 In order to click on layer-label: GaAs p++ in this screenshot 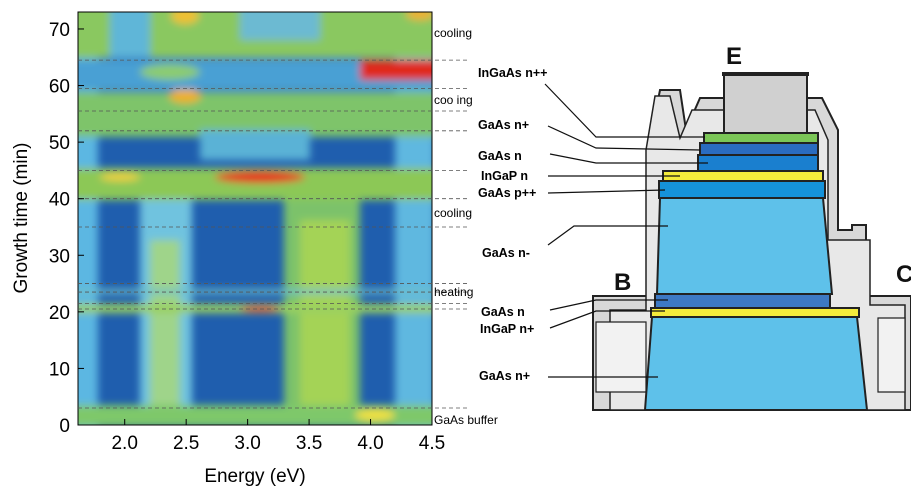, I will do `click(507, 193)`.